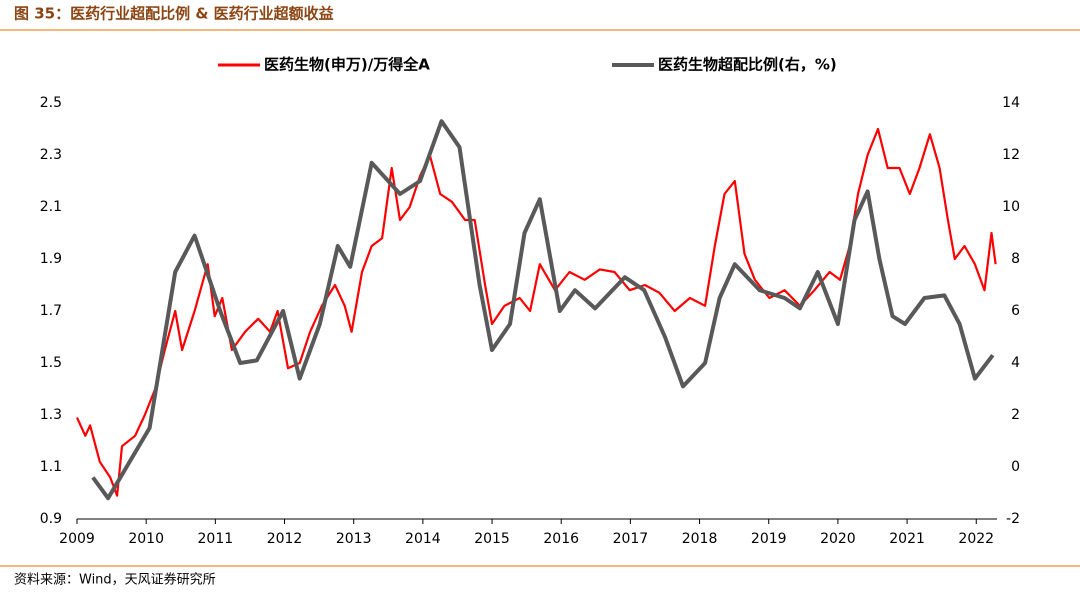 The image size is (1080, 602). What do you see at coordinates (347, 65) in the screenshot?
I see `legend-label: 医药生物(申万)/万得全A` at bounding box center [347, 65].